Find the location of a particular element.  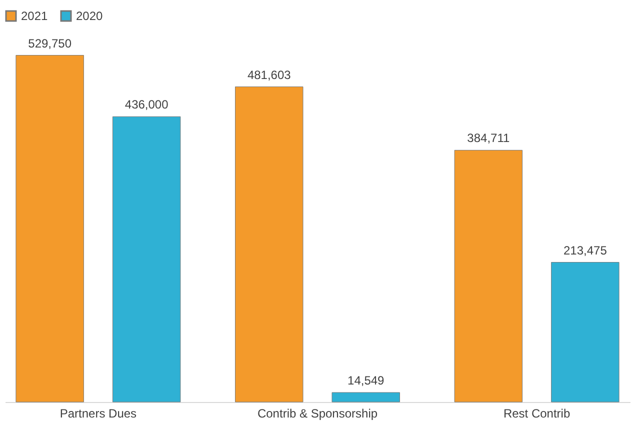

legend-label: 2020 is located at coordinates (90, 16).